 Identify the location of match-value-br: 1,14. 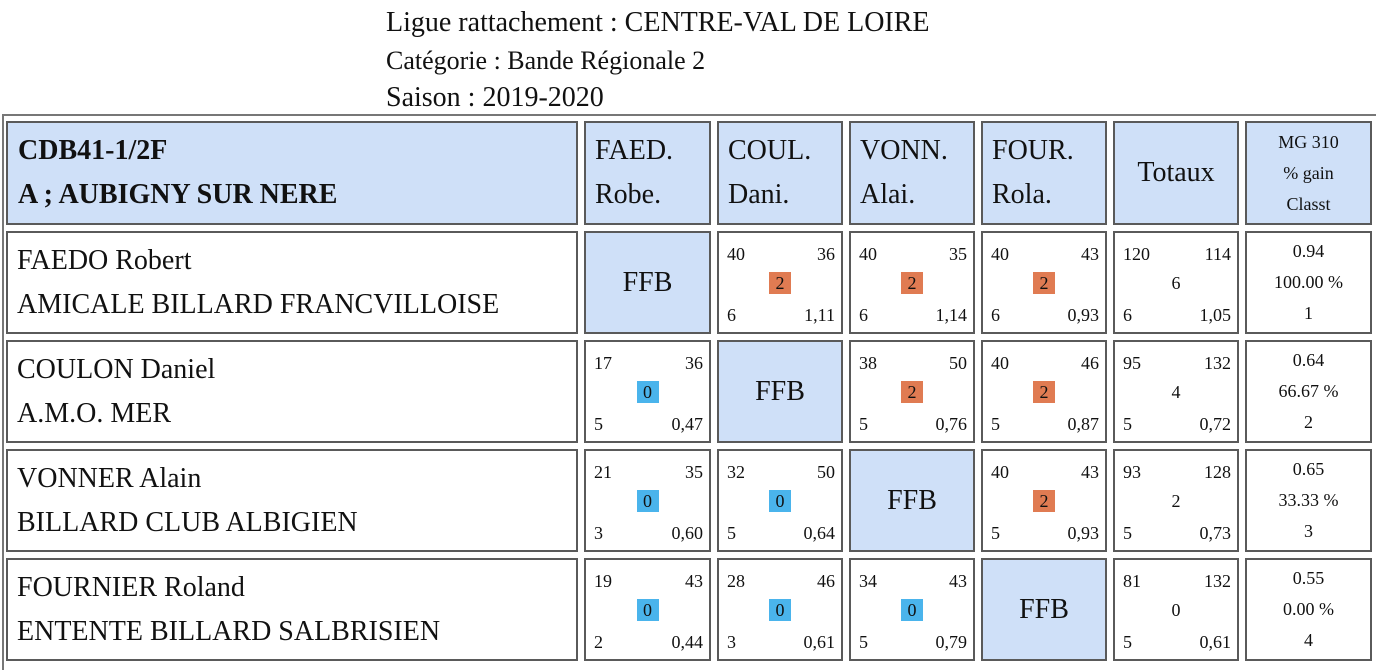
(951, 315).